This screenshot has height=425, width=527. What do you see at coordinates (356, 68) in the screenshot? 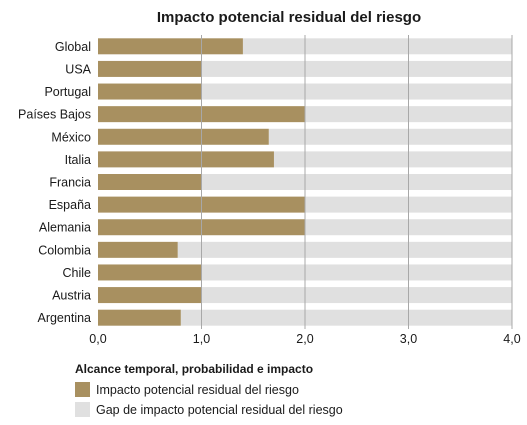
I see `gap-bar-usa` at bounding box center [356, 68].